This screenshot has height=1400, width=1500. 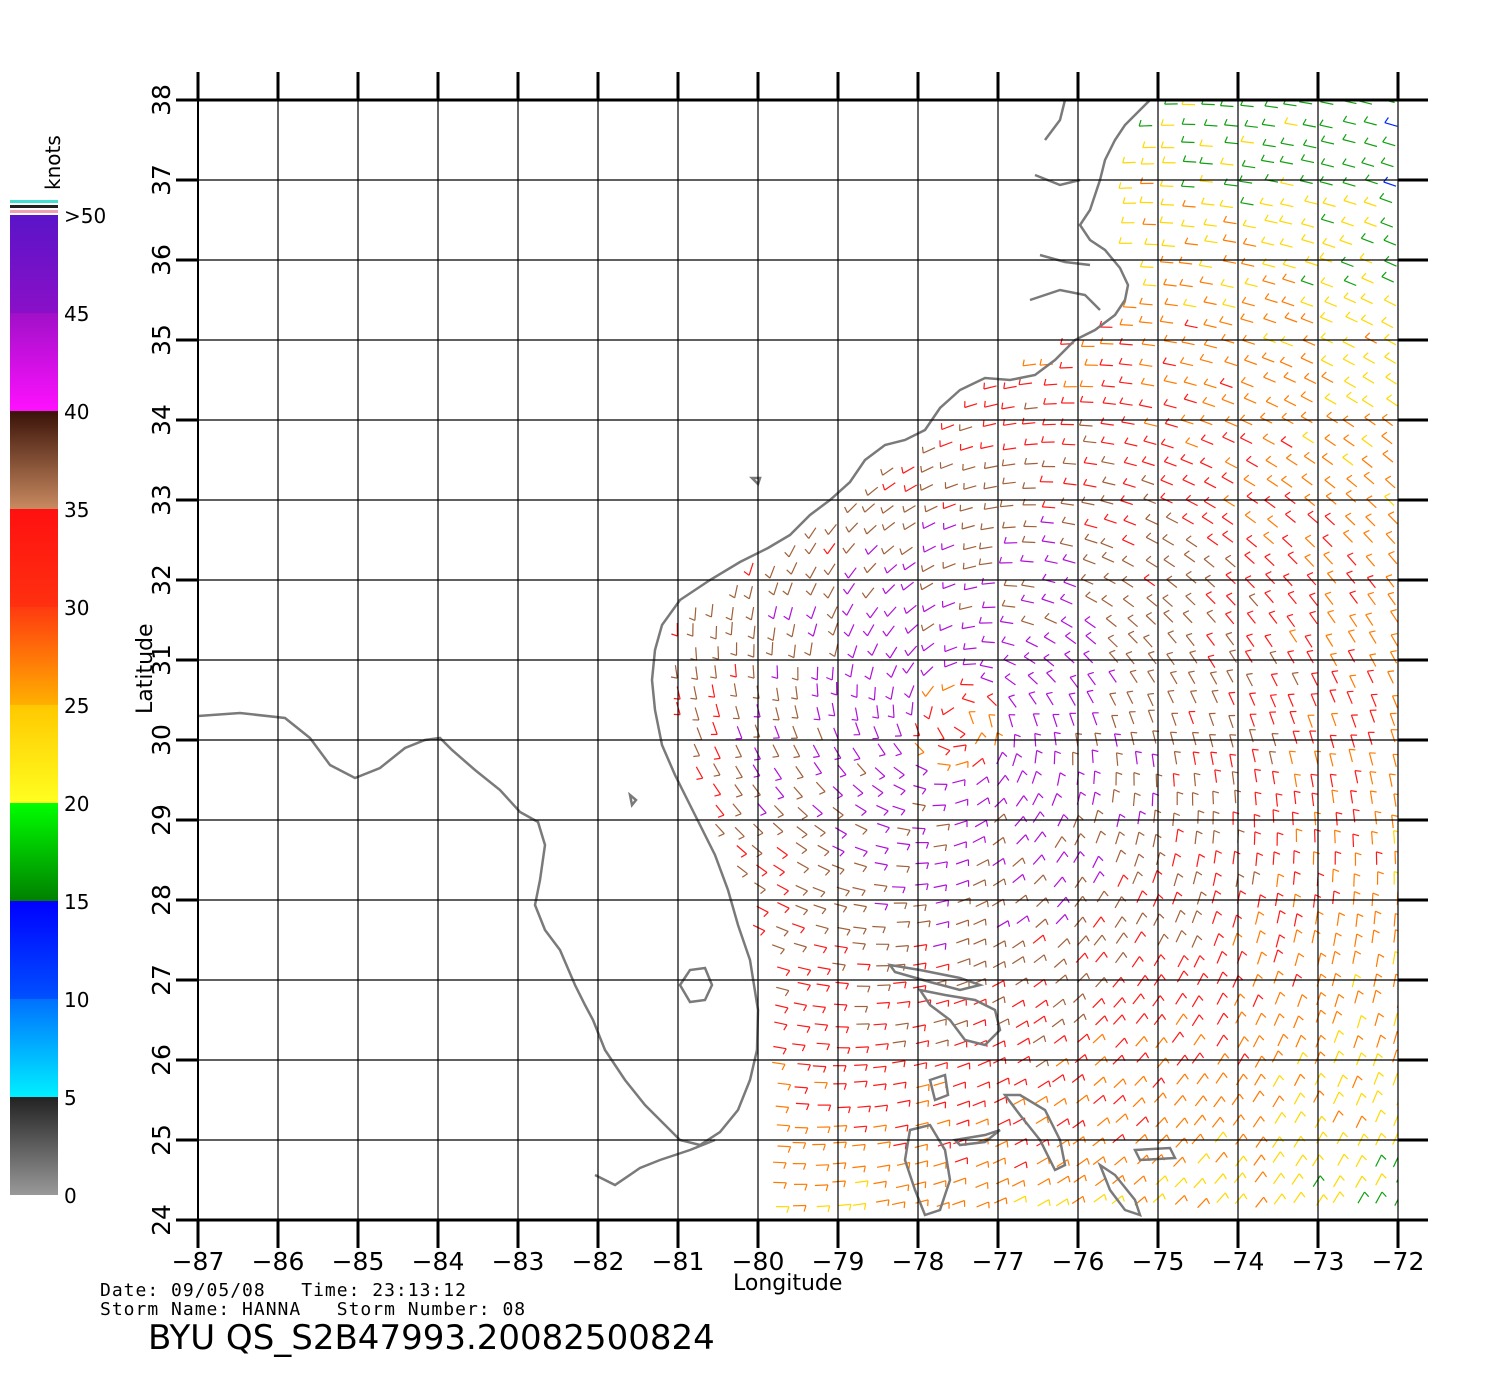 I want to click on colorbar-tick-label: 25, so click(x=76, y=706).